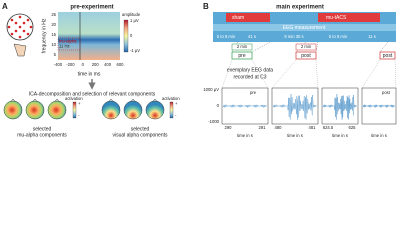 The width and height of the screenshot is (400, 240). Describe the element at coordinates (336, 18) in the screenshot. I see `stim-label: mu-tACS` at that location.